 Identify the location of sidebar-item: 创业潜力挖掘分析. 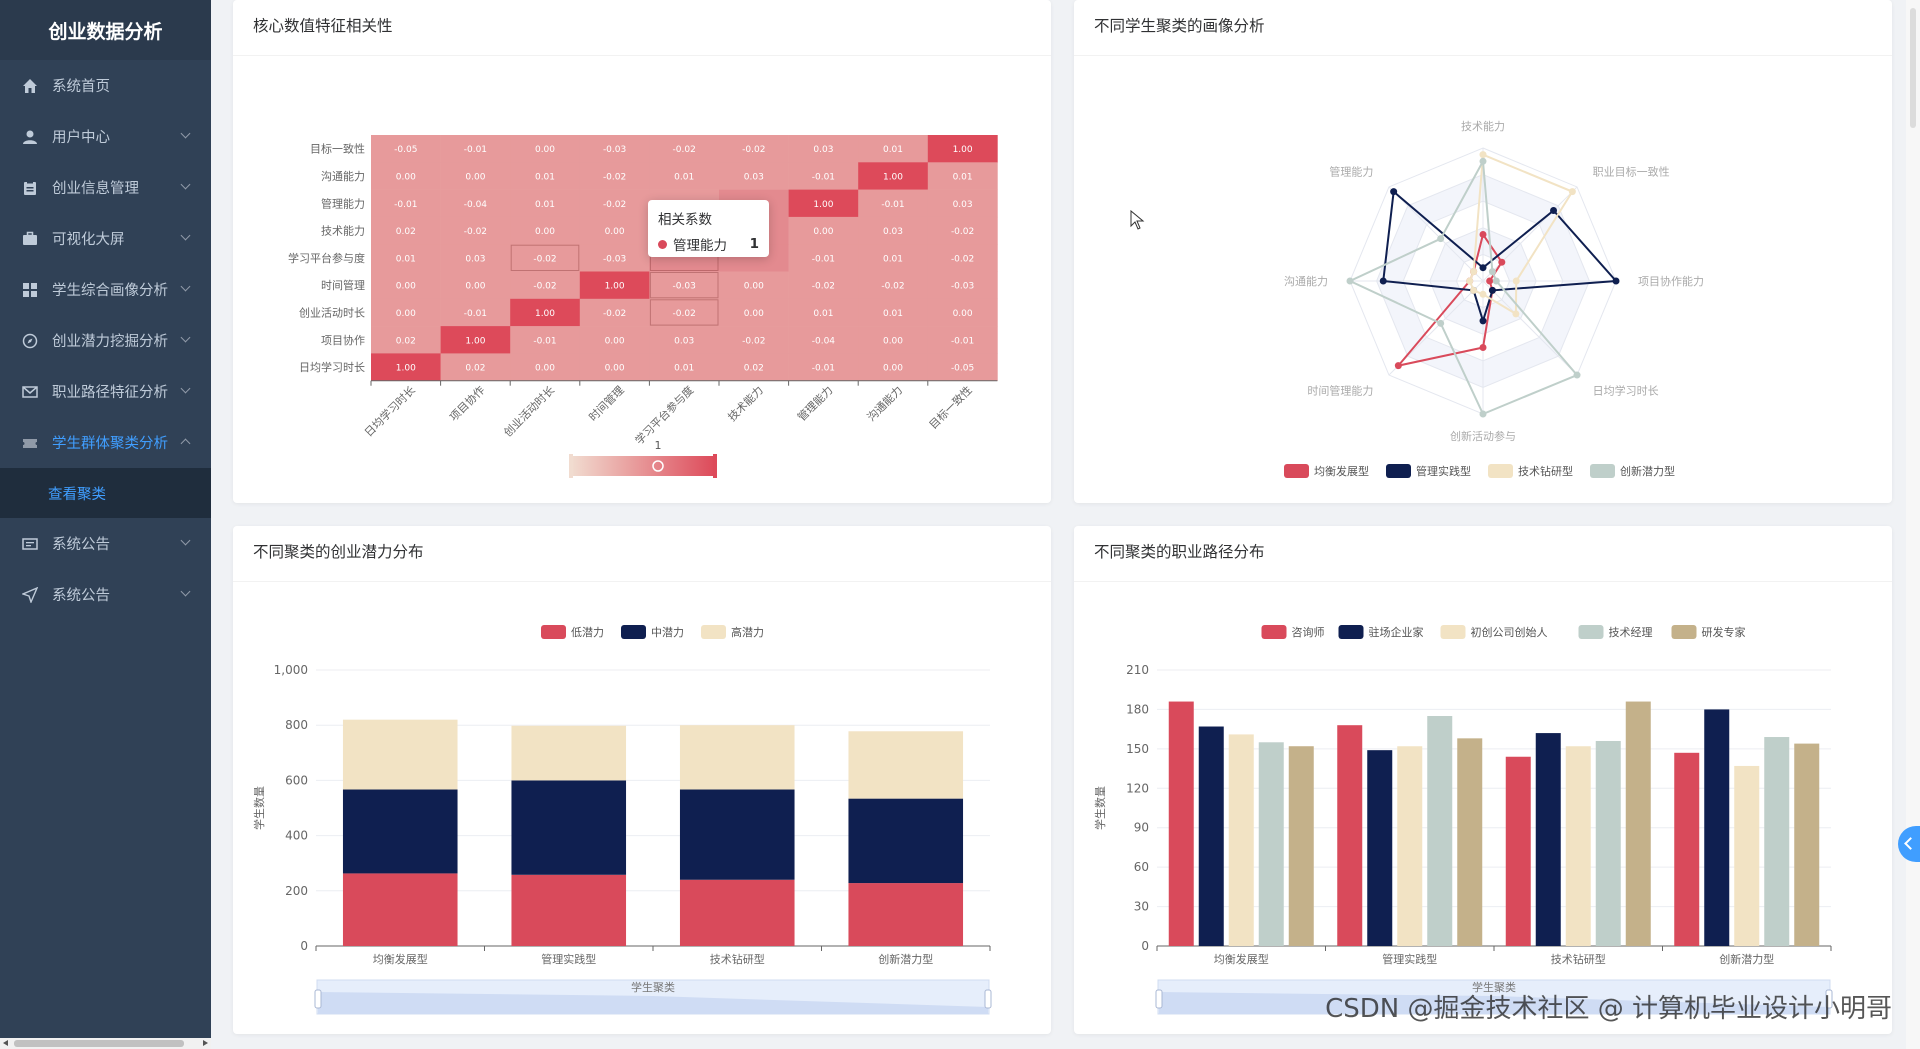
(105, 340).